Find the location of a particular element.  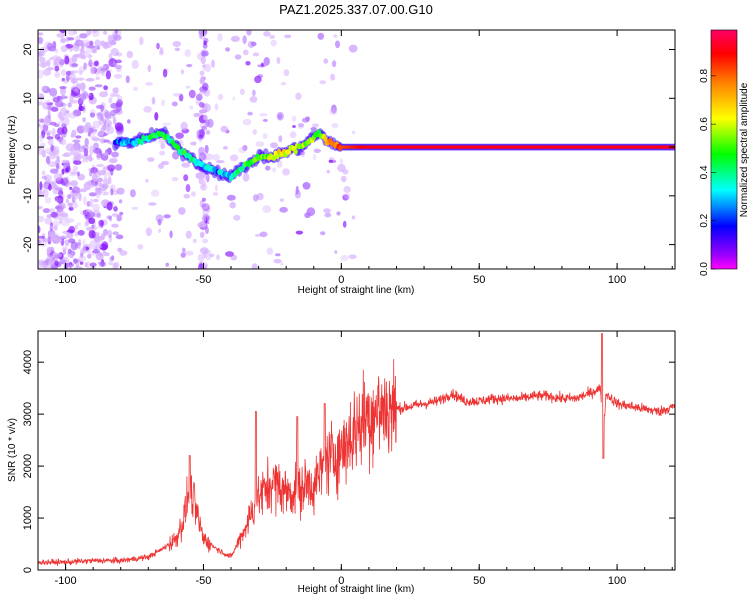

x-tick-label: -100 is located at coordinates (66, 581).